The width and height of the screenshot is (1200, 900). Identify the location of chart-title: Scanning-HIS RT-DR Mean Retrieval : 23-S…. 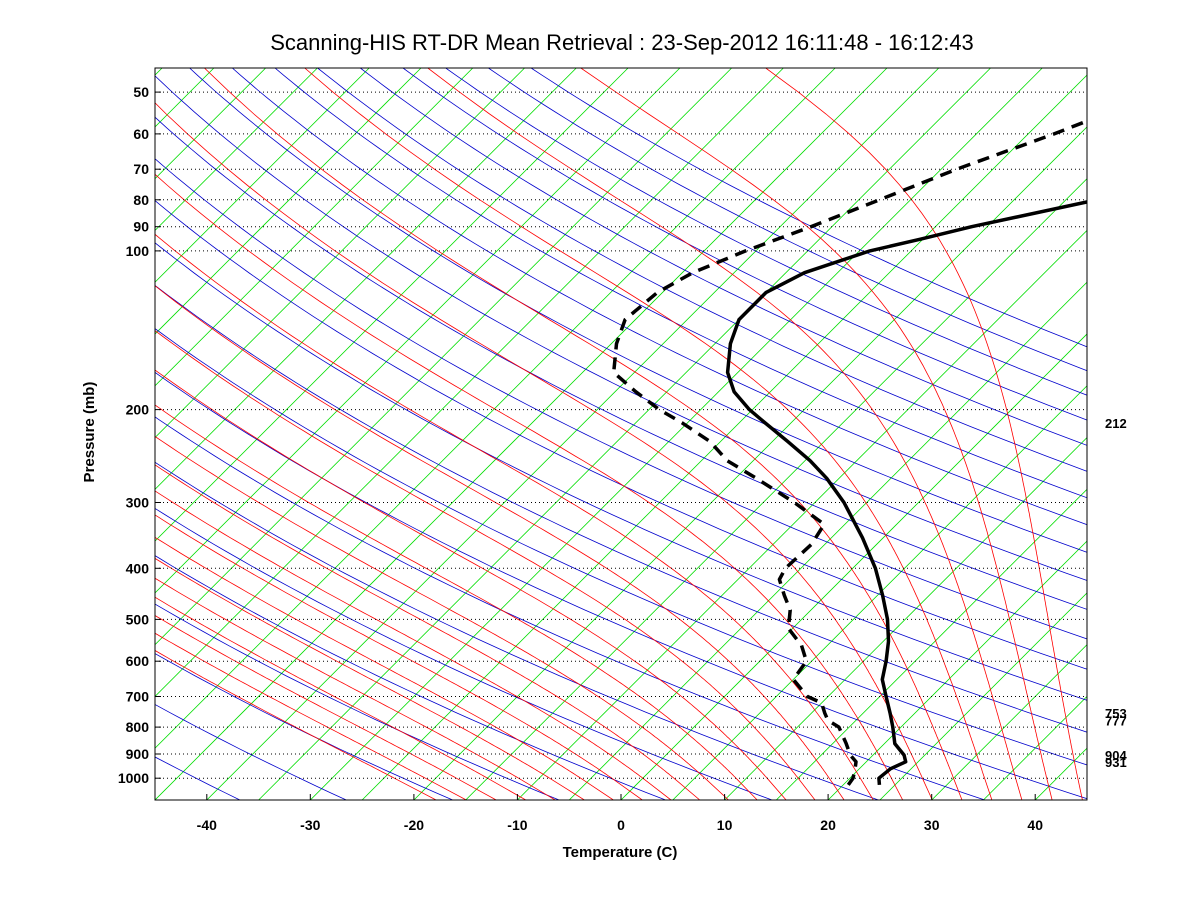
(622, 42).